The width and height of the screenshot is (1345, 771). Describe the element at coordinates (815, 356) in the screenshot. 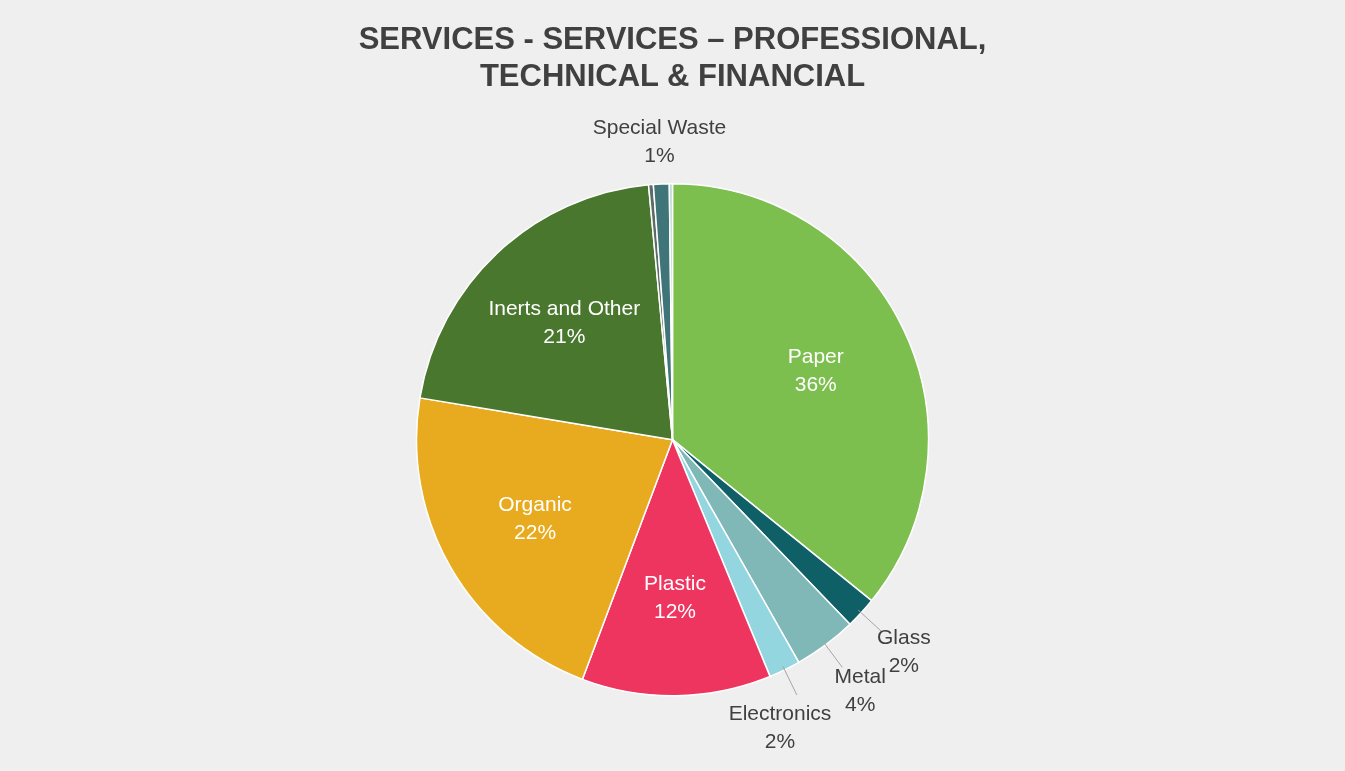

I see `slice-label: Paper` at that location.